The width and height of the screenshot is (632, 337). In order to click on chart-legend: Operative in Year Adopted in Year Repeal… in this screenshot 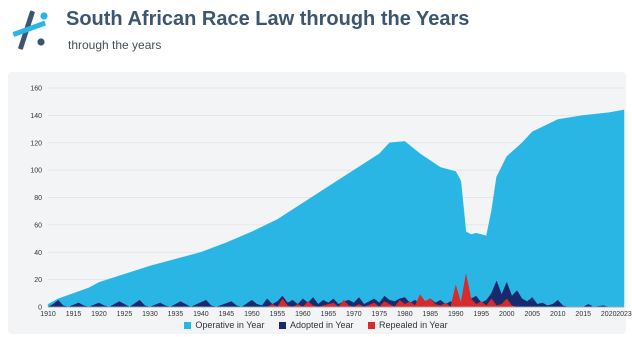, I will do `click(316, 325)`.